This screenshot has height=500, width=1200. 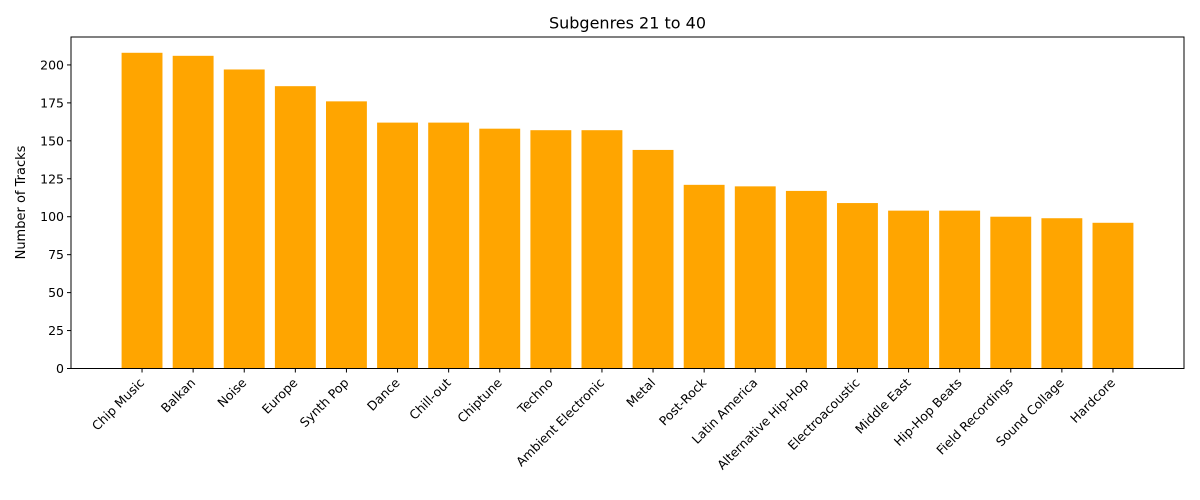 I want to click on bar-chip-music, so click(x=142, y=210).